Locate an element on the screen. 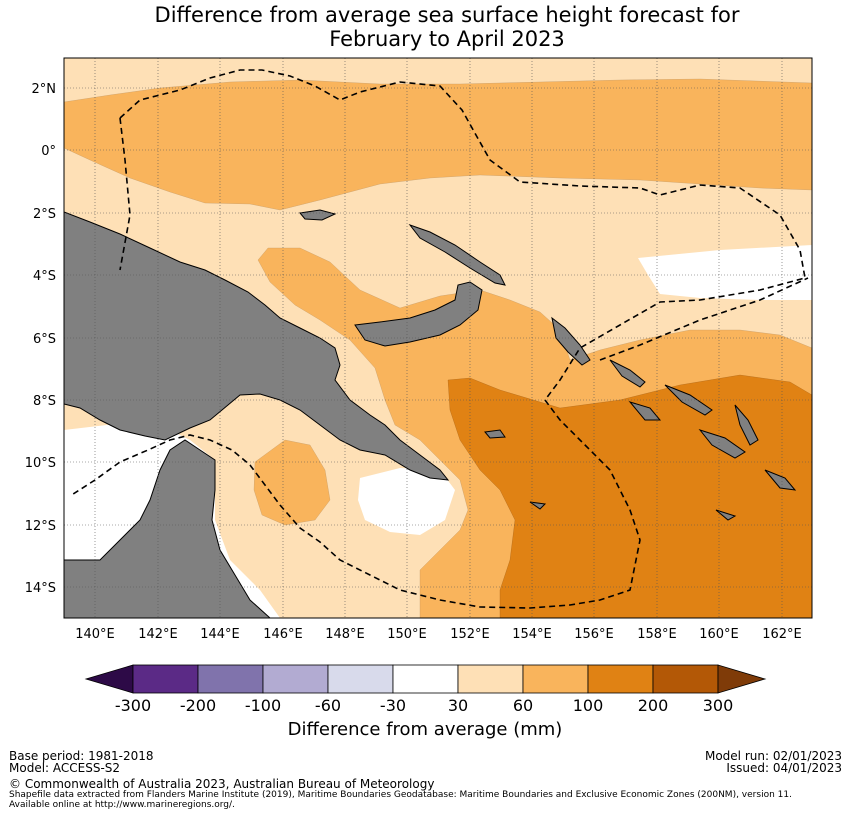  land-dentrecasteaux is located at coordinates (495, 434).